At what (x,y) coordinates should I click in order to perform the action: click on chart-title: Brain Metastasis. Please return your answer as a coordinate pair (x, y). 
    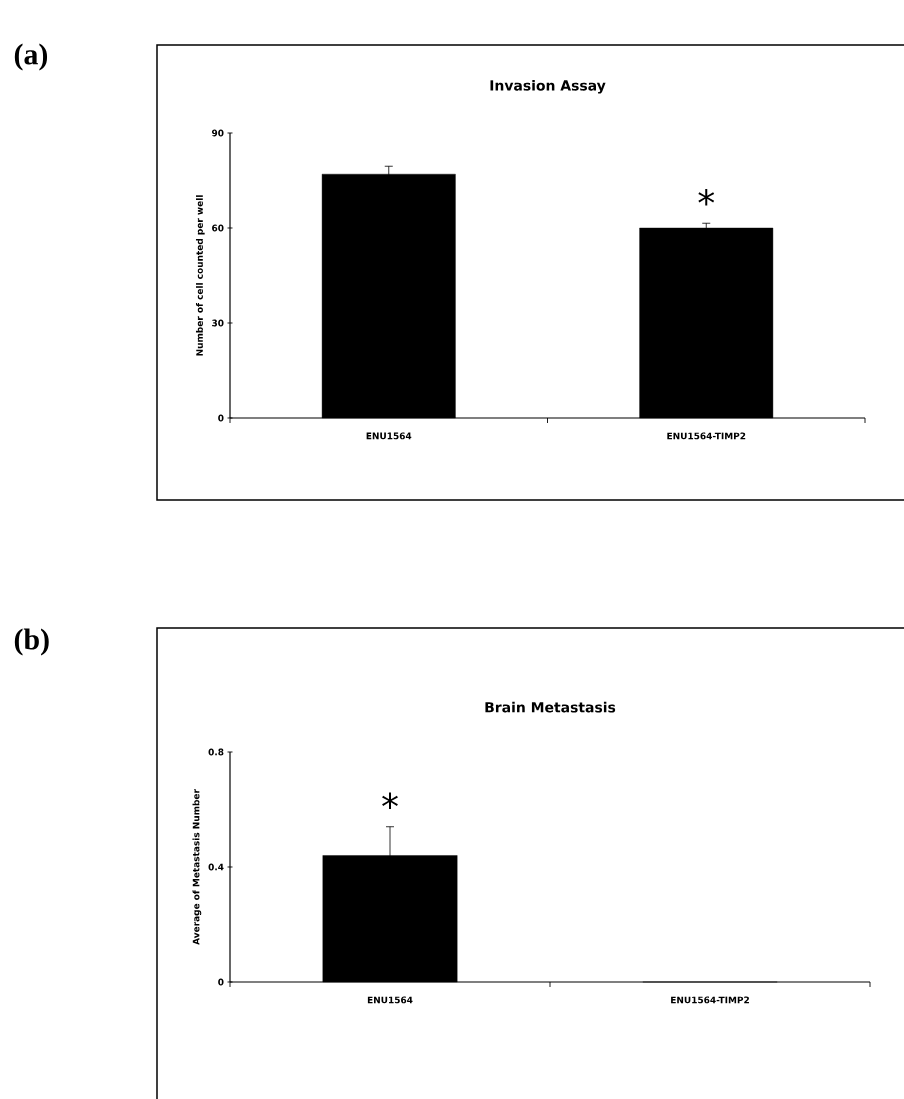
    Looking at the image, I should click on (550, 707).